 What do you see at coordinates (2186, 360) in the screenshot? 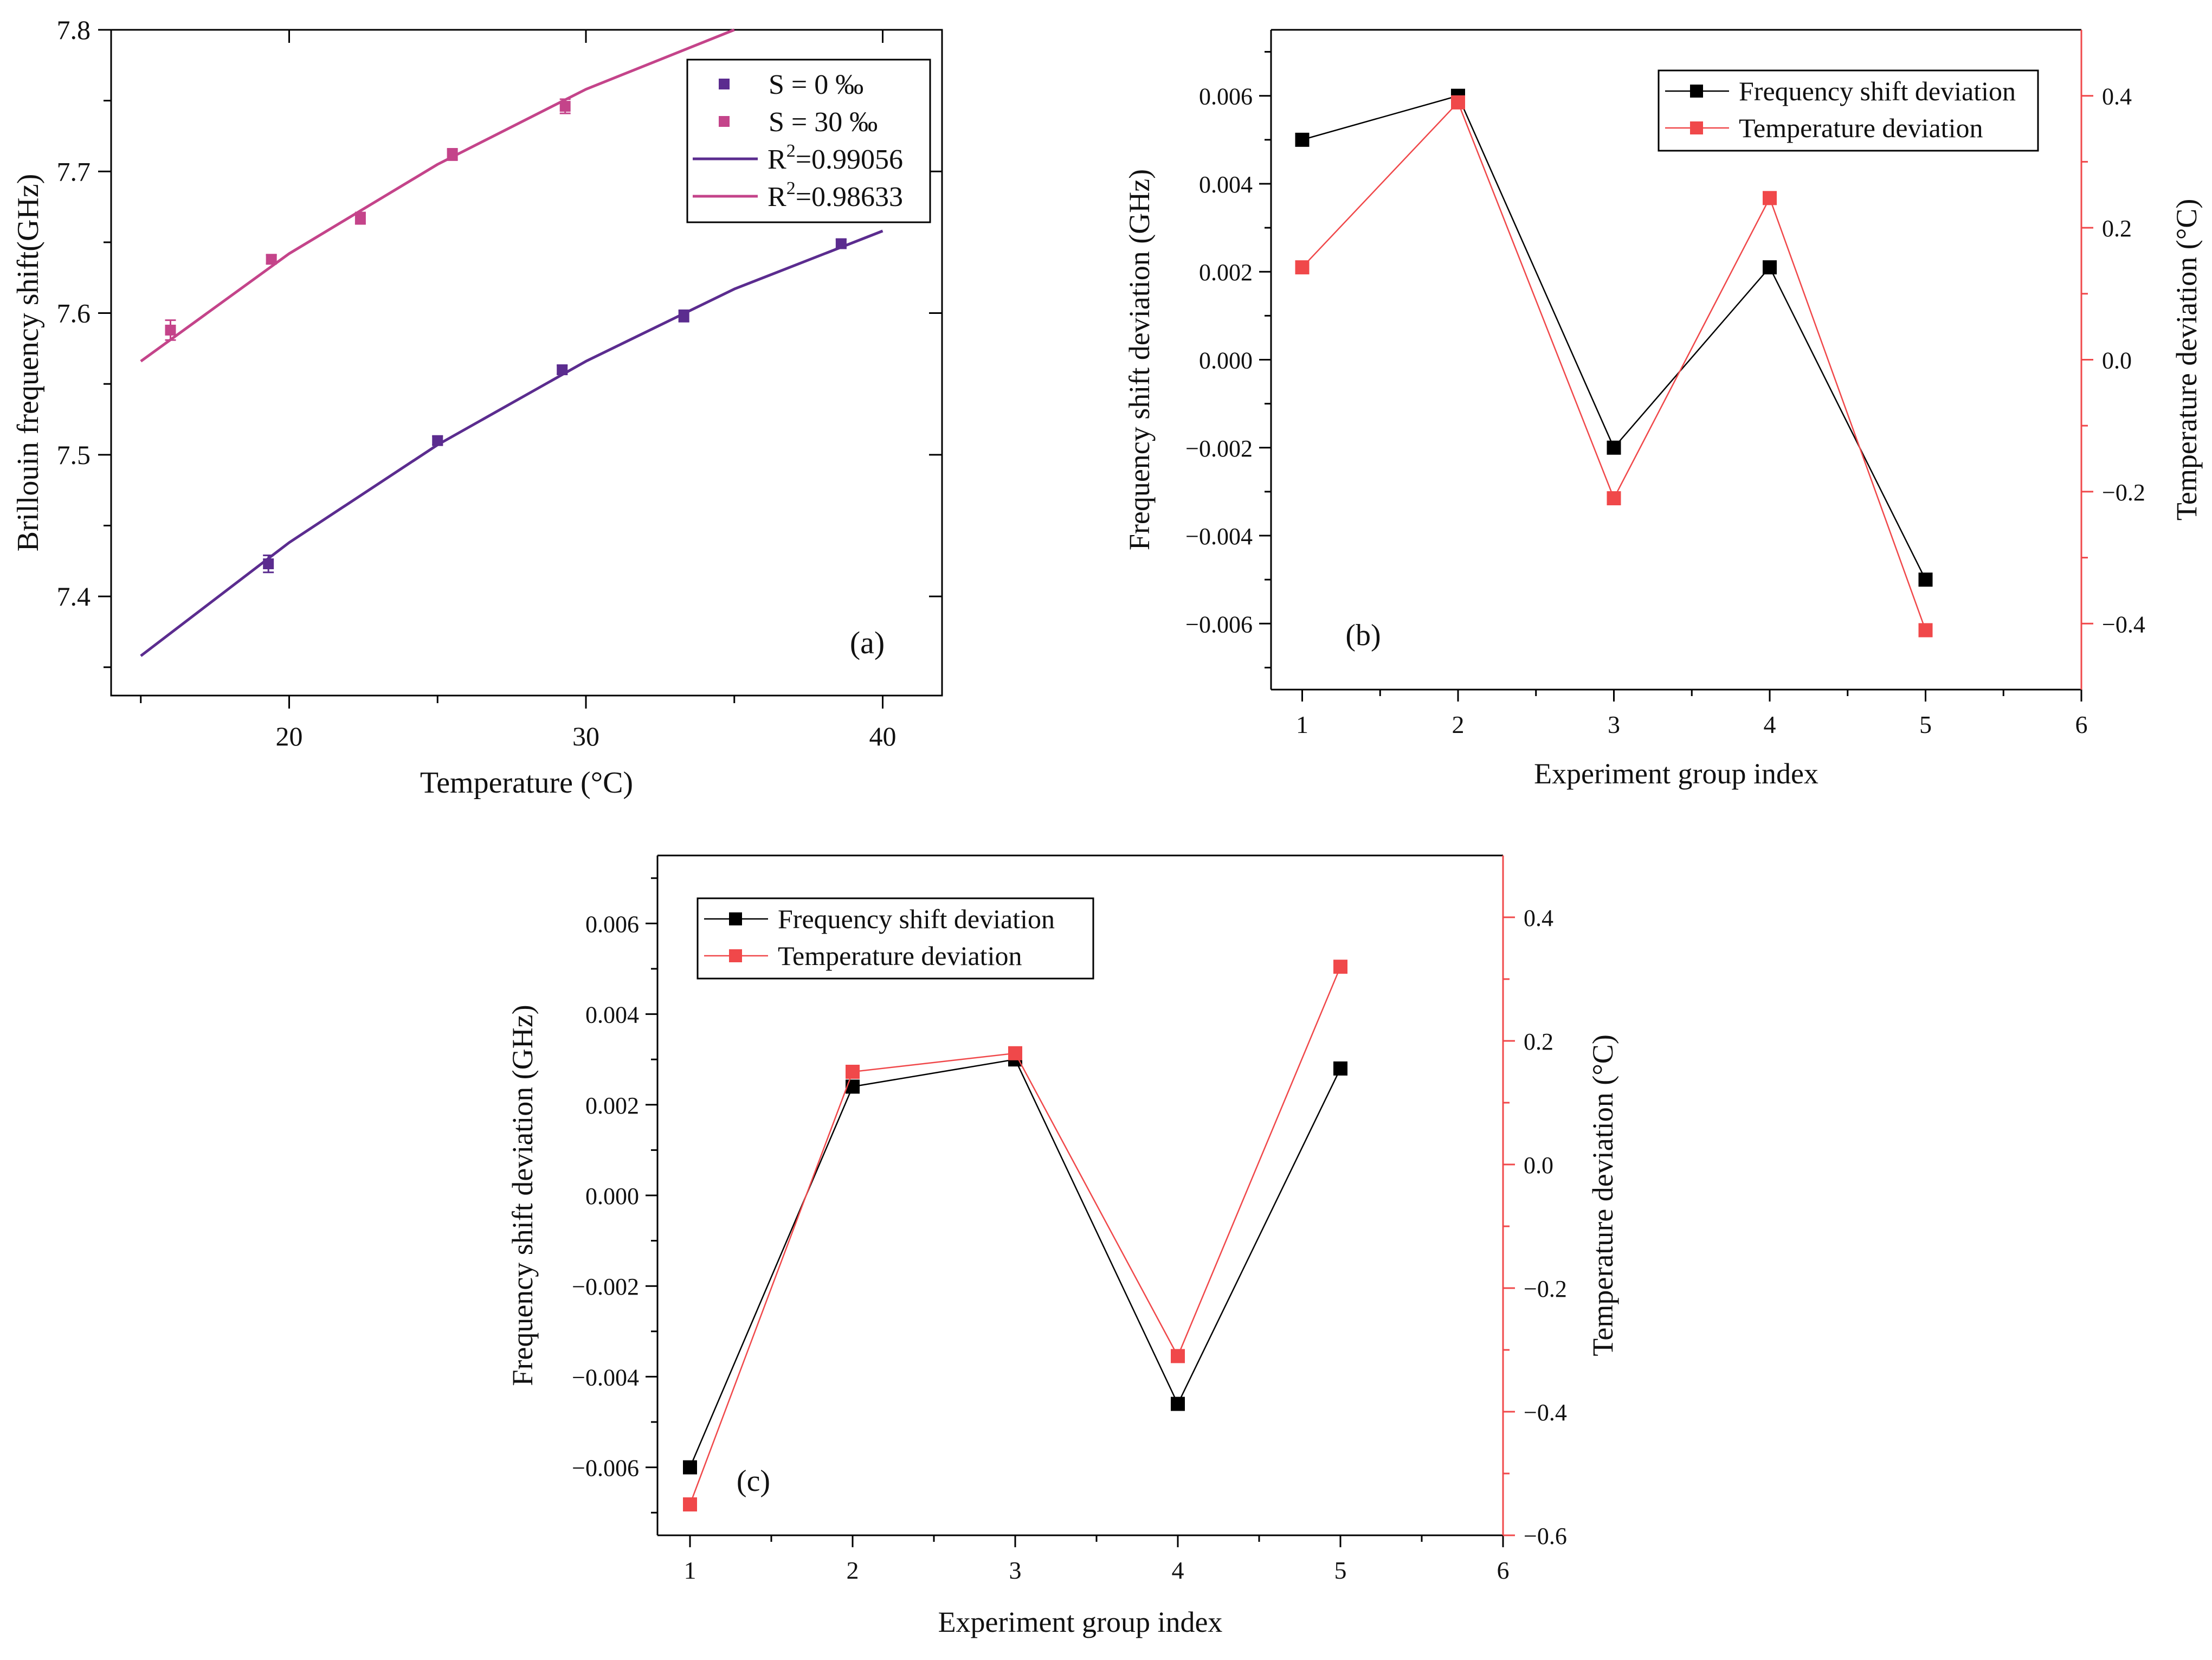
I see `y2-axis-label: Temperature deviation (°C)` at bounding box center [2186, 360].